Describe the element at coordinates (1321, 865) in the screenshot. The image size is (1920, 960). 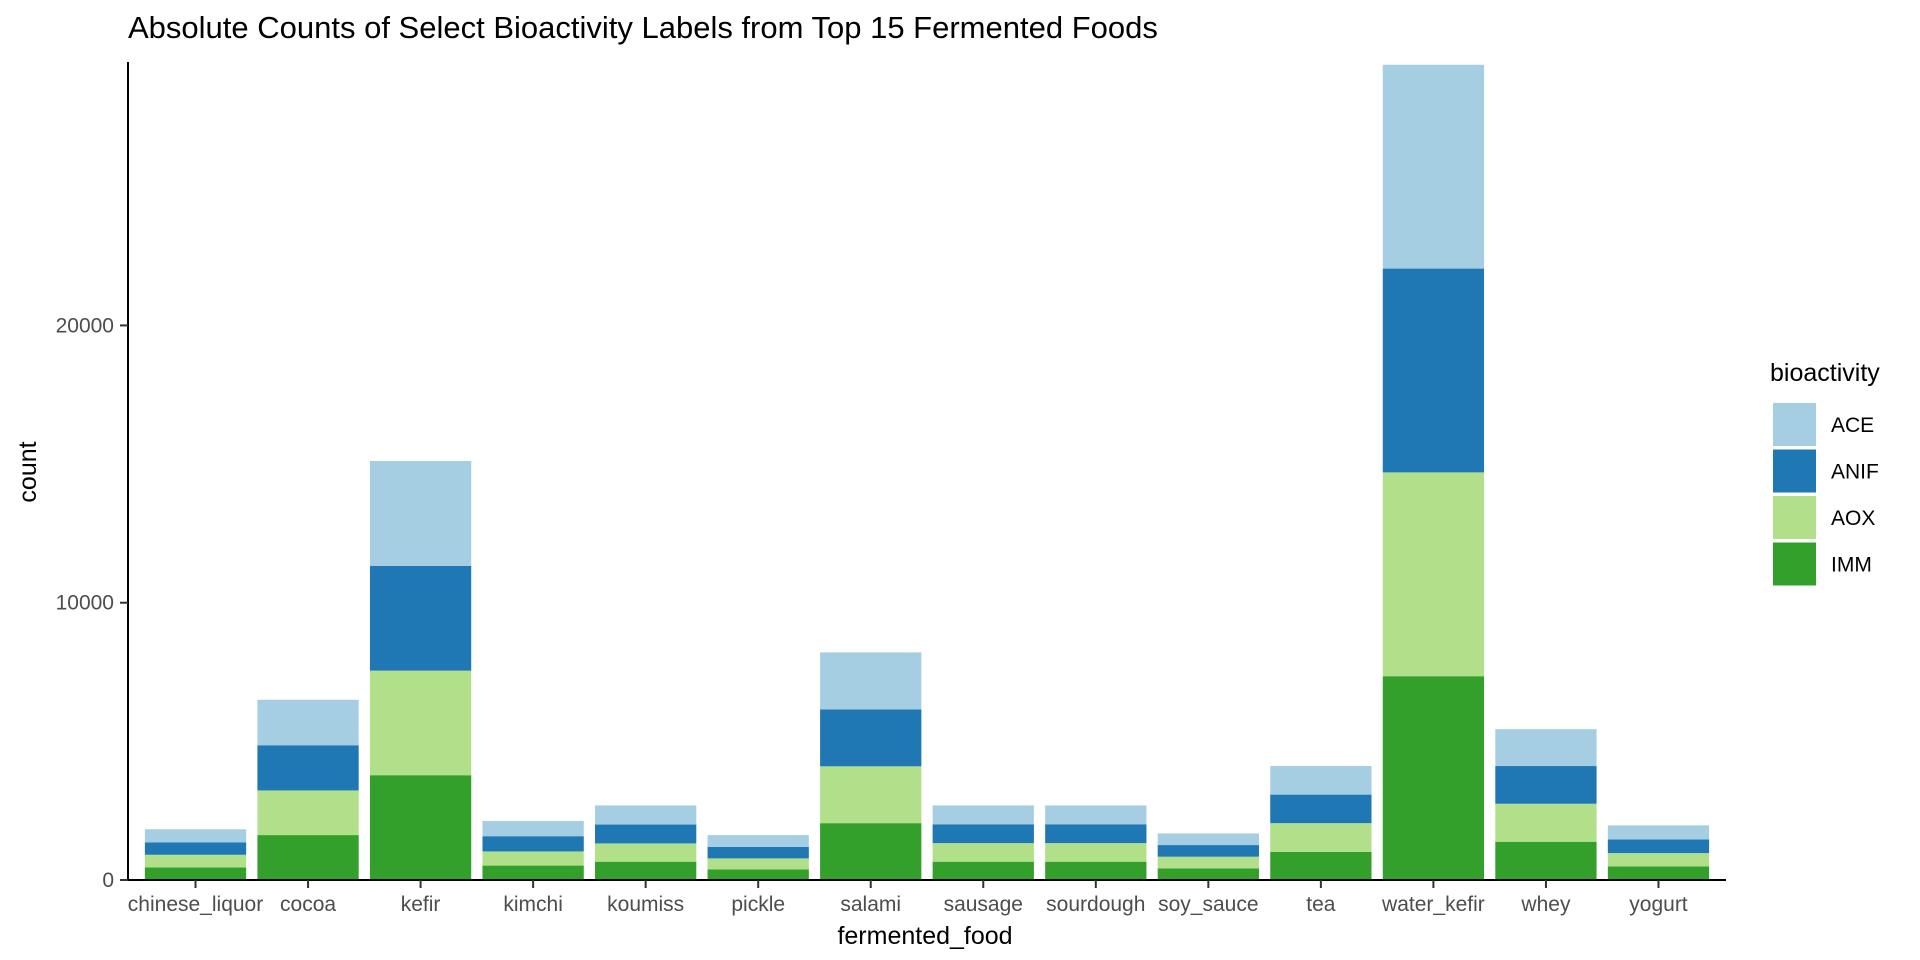
I see `bar-tea-IMM` at that location.